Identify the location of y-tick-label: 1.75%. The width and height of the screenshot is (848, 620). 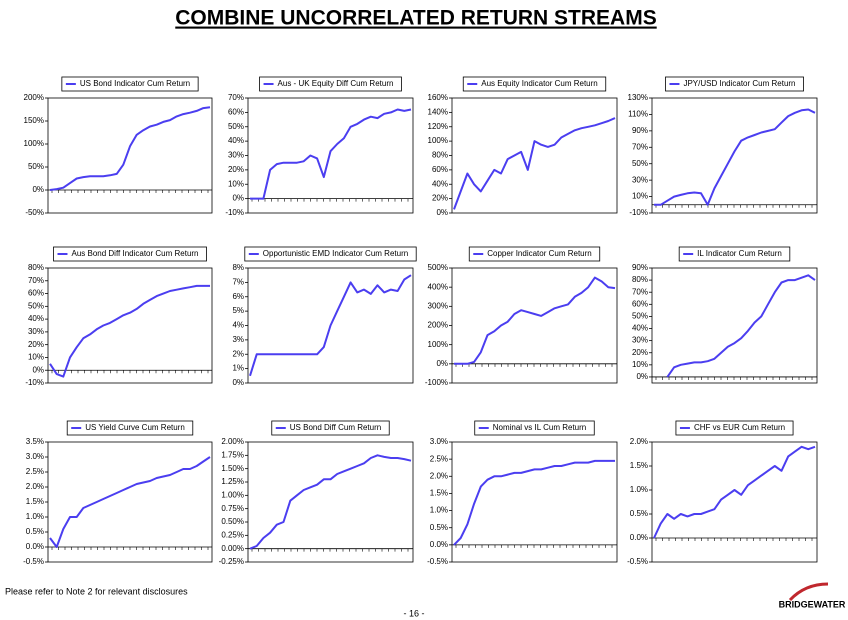
(232, 454).